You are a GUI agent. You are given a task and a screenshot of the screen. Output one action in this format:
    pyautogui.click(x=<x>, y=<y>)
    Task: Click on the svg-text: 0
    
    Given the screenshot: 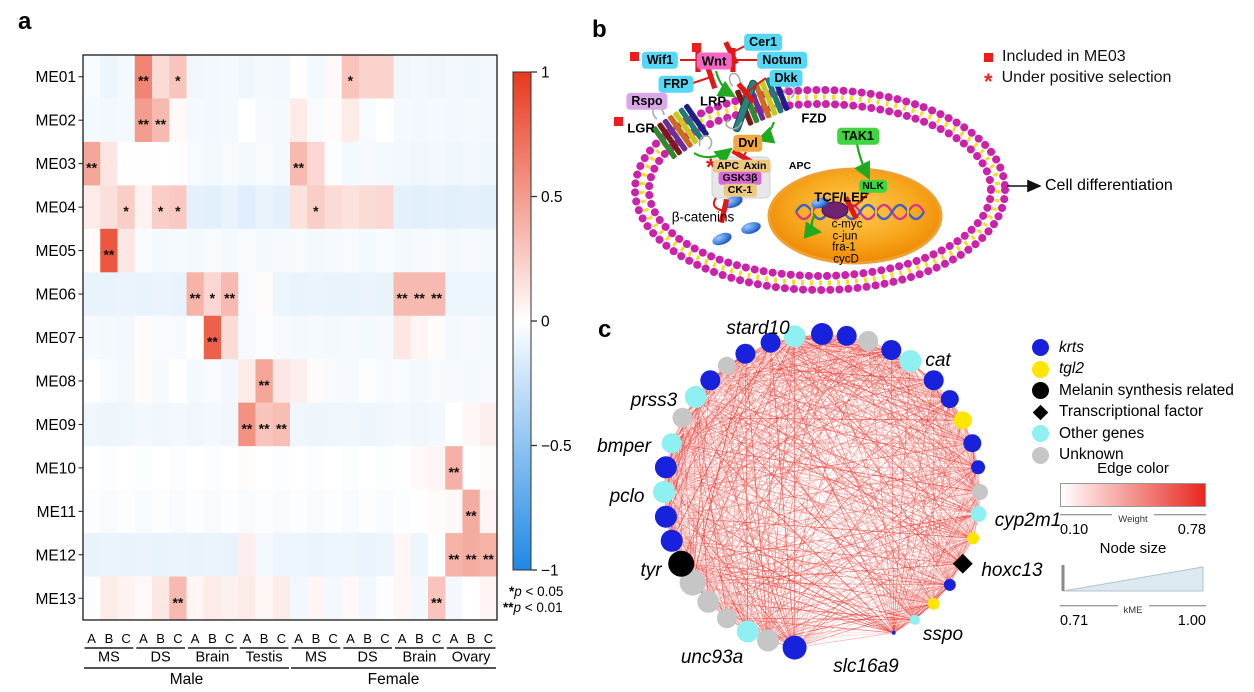 What is the action you would take?
    pyautogui.click(x=545, y=322)
    